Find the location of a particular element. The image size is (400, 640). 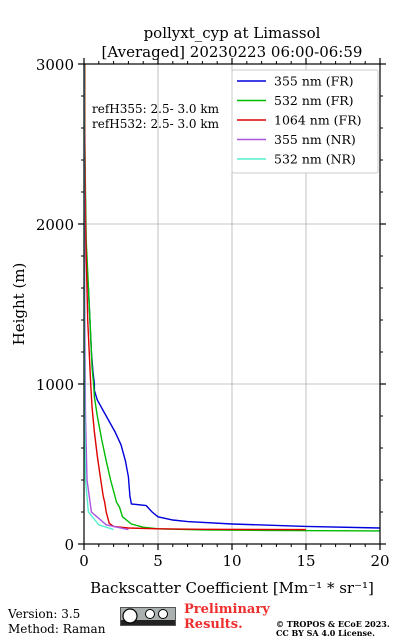

y-tick-label: 0 is located at coordinates (69, 545).